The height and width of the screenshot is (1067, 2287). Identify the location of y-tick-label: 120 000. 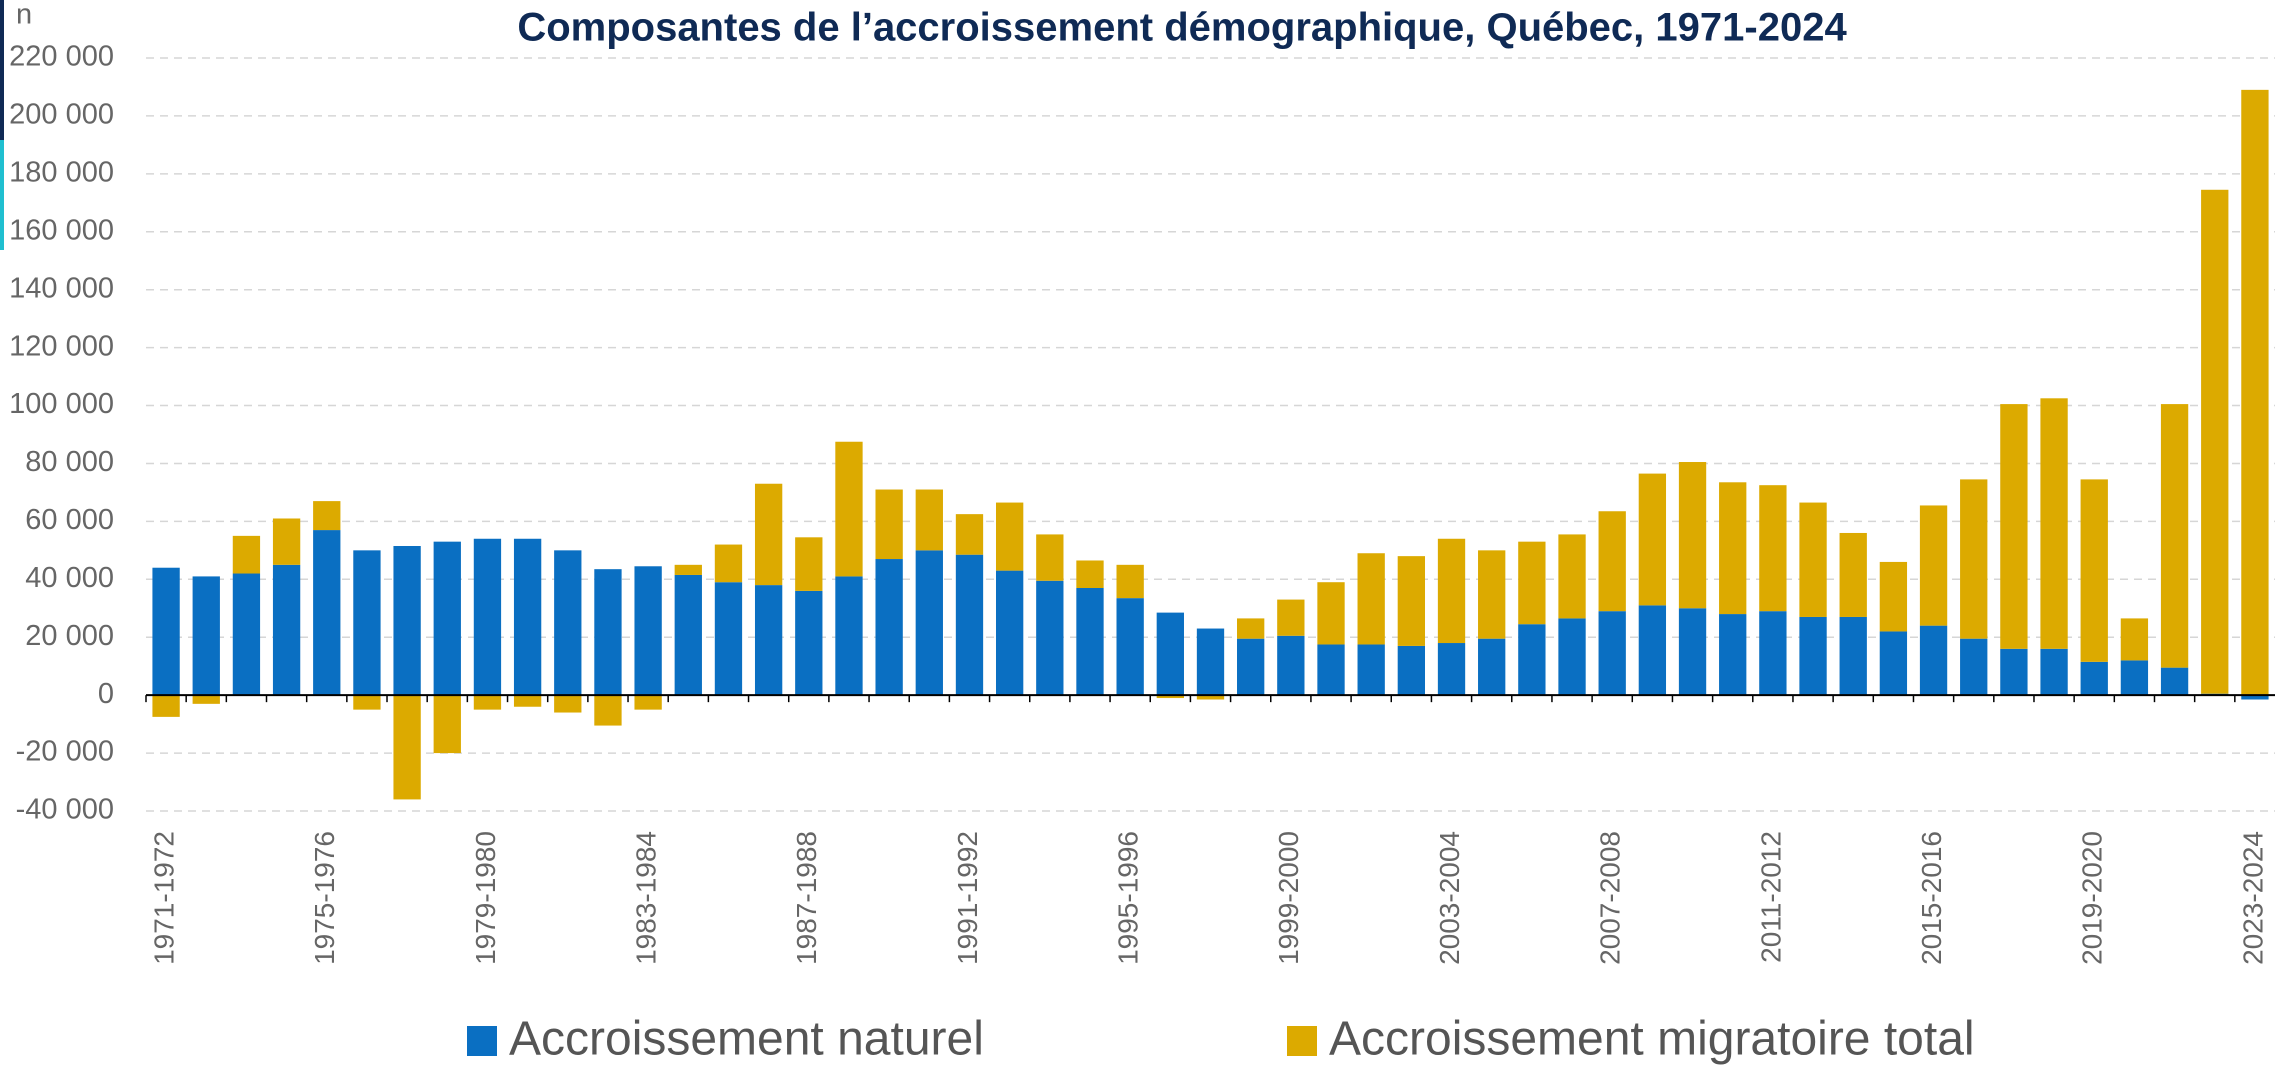
(61, 346).